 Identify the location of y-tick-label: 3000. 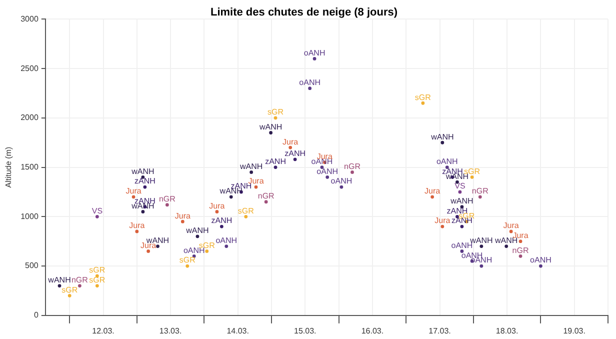
(29, 19).